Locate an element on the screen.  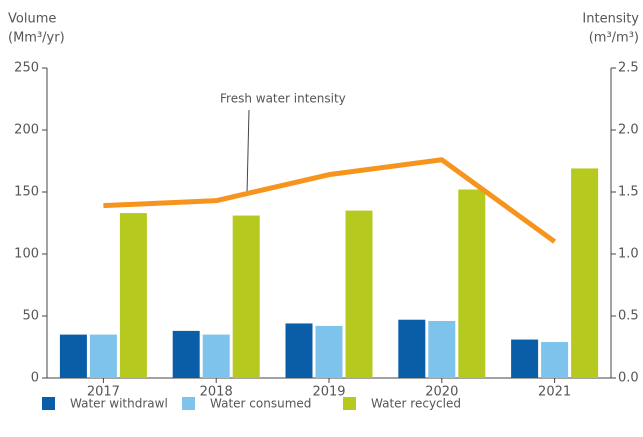
y2-axis-title: Intensity is located at coordinates (610, 19).